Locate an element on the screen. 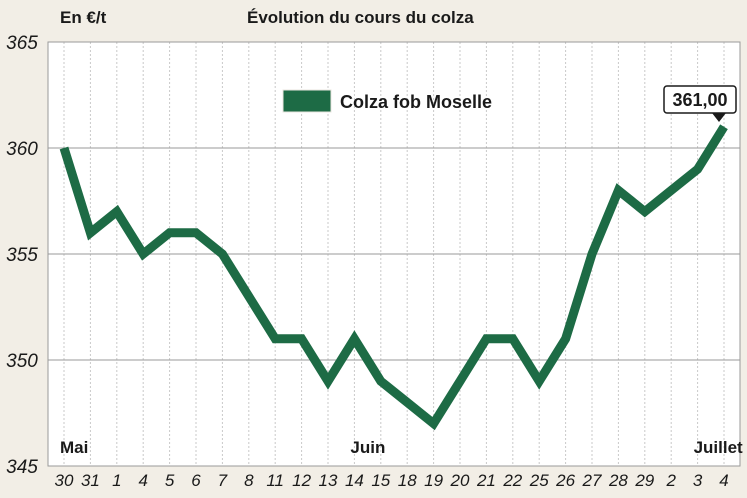 The width and height of the screenshot is (747, 498). x-tick-label: 30 is located at coordinates (64, 480).